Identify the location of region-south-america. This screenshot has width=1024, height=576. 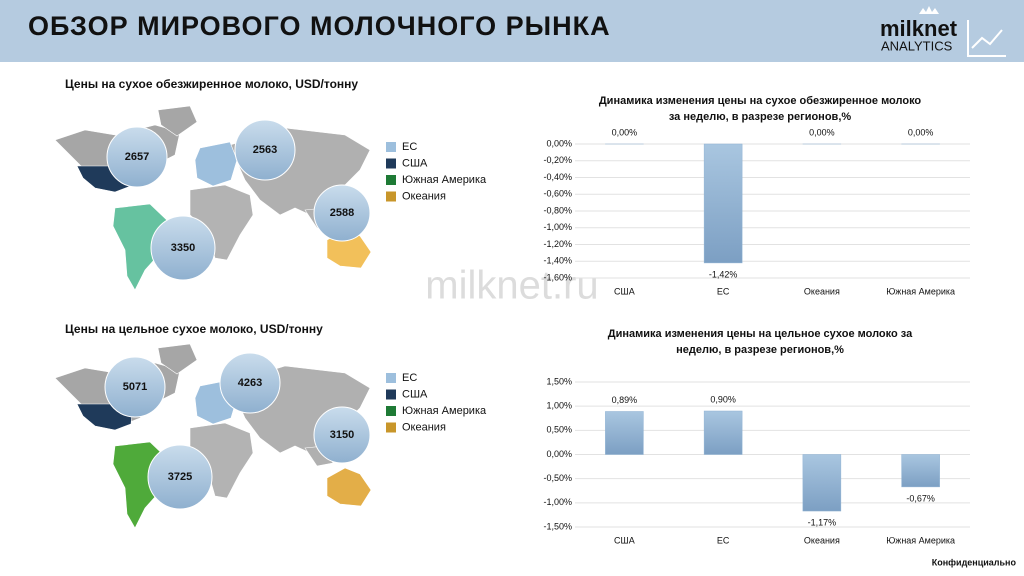
(142, 247).